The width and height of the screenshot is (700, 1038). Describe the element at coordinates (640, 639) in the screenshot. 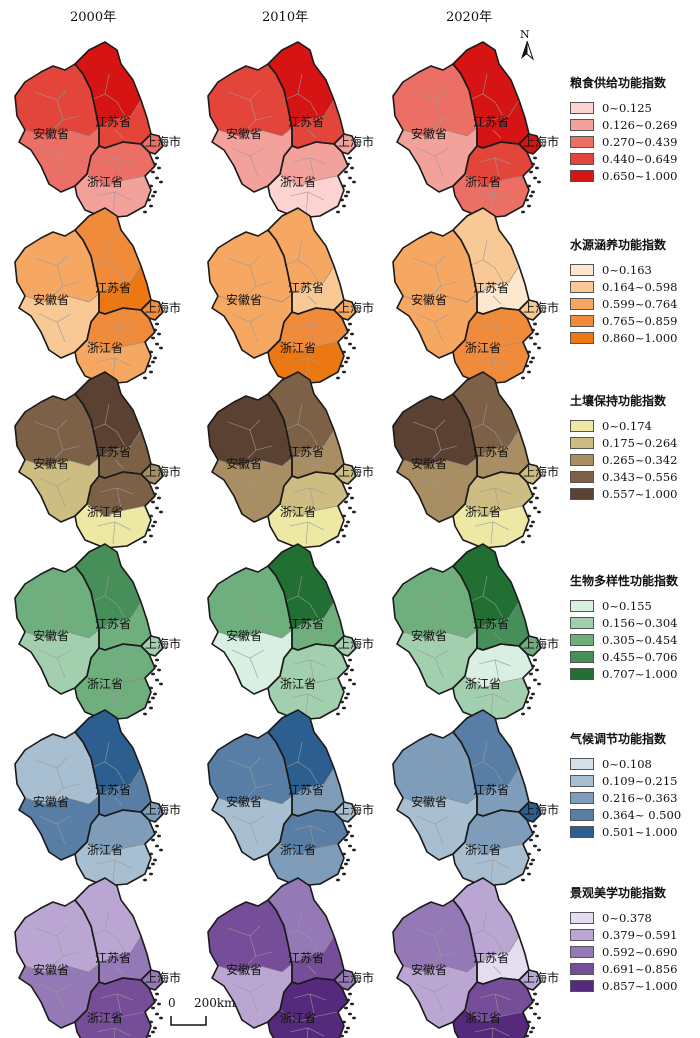

I see `legend-label: 0.305~0.454` at that location.